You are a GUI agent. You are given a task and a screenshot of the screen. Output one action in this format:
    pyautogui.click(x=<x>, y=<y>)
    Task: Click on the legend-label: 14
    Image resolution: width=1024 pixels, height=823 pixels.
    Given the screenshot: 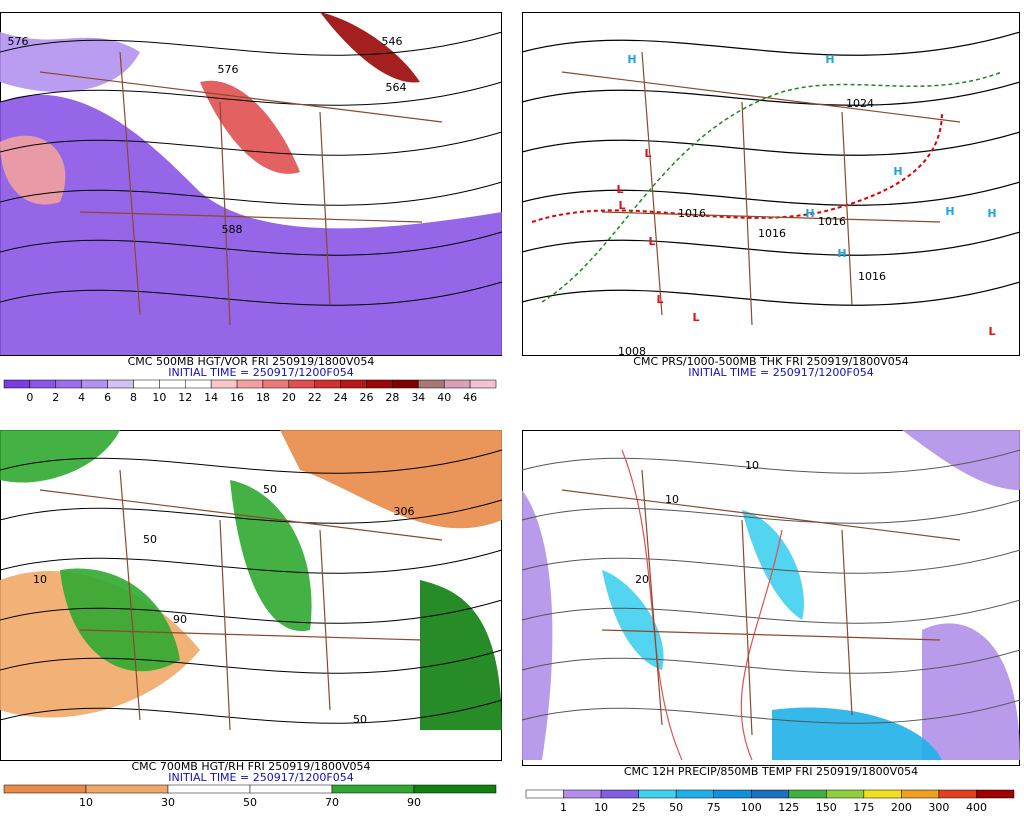 What is the action you would take?
    pyautogui.click(x=211, y=397)
    